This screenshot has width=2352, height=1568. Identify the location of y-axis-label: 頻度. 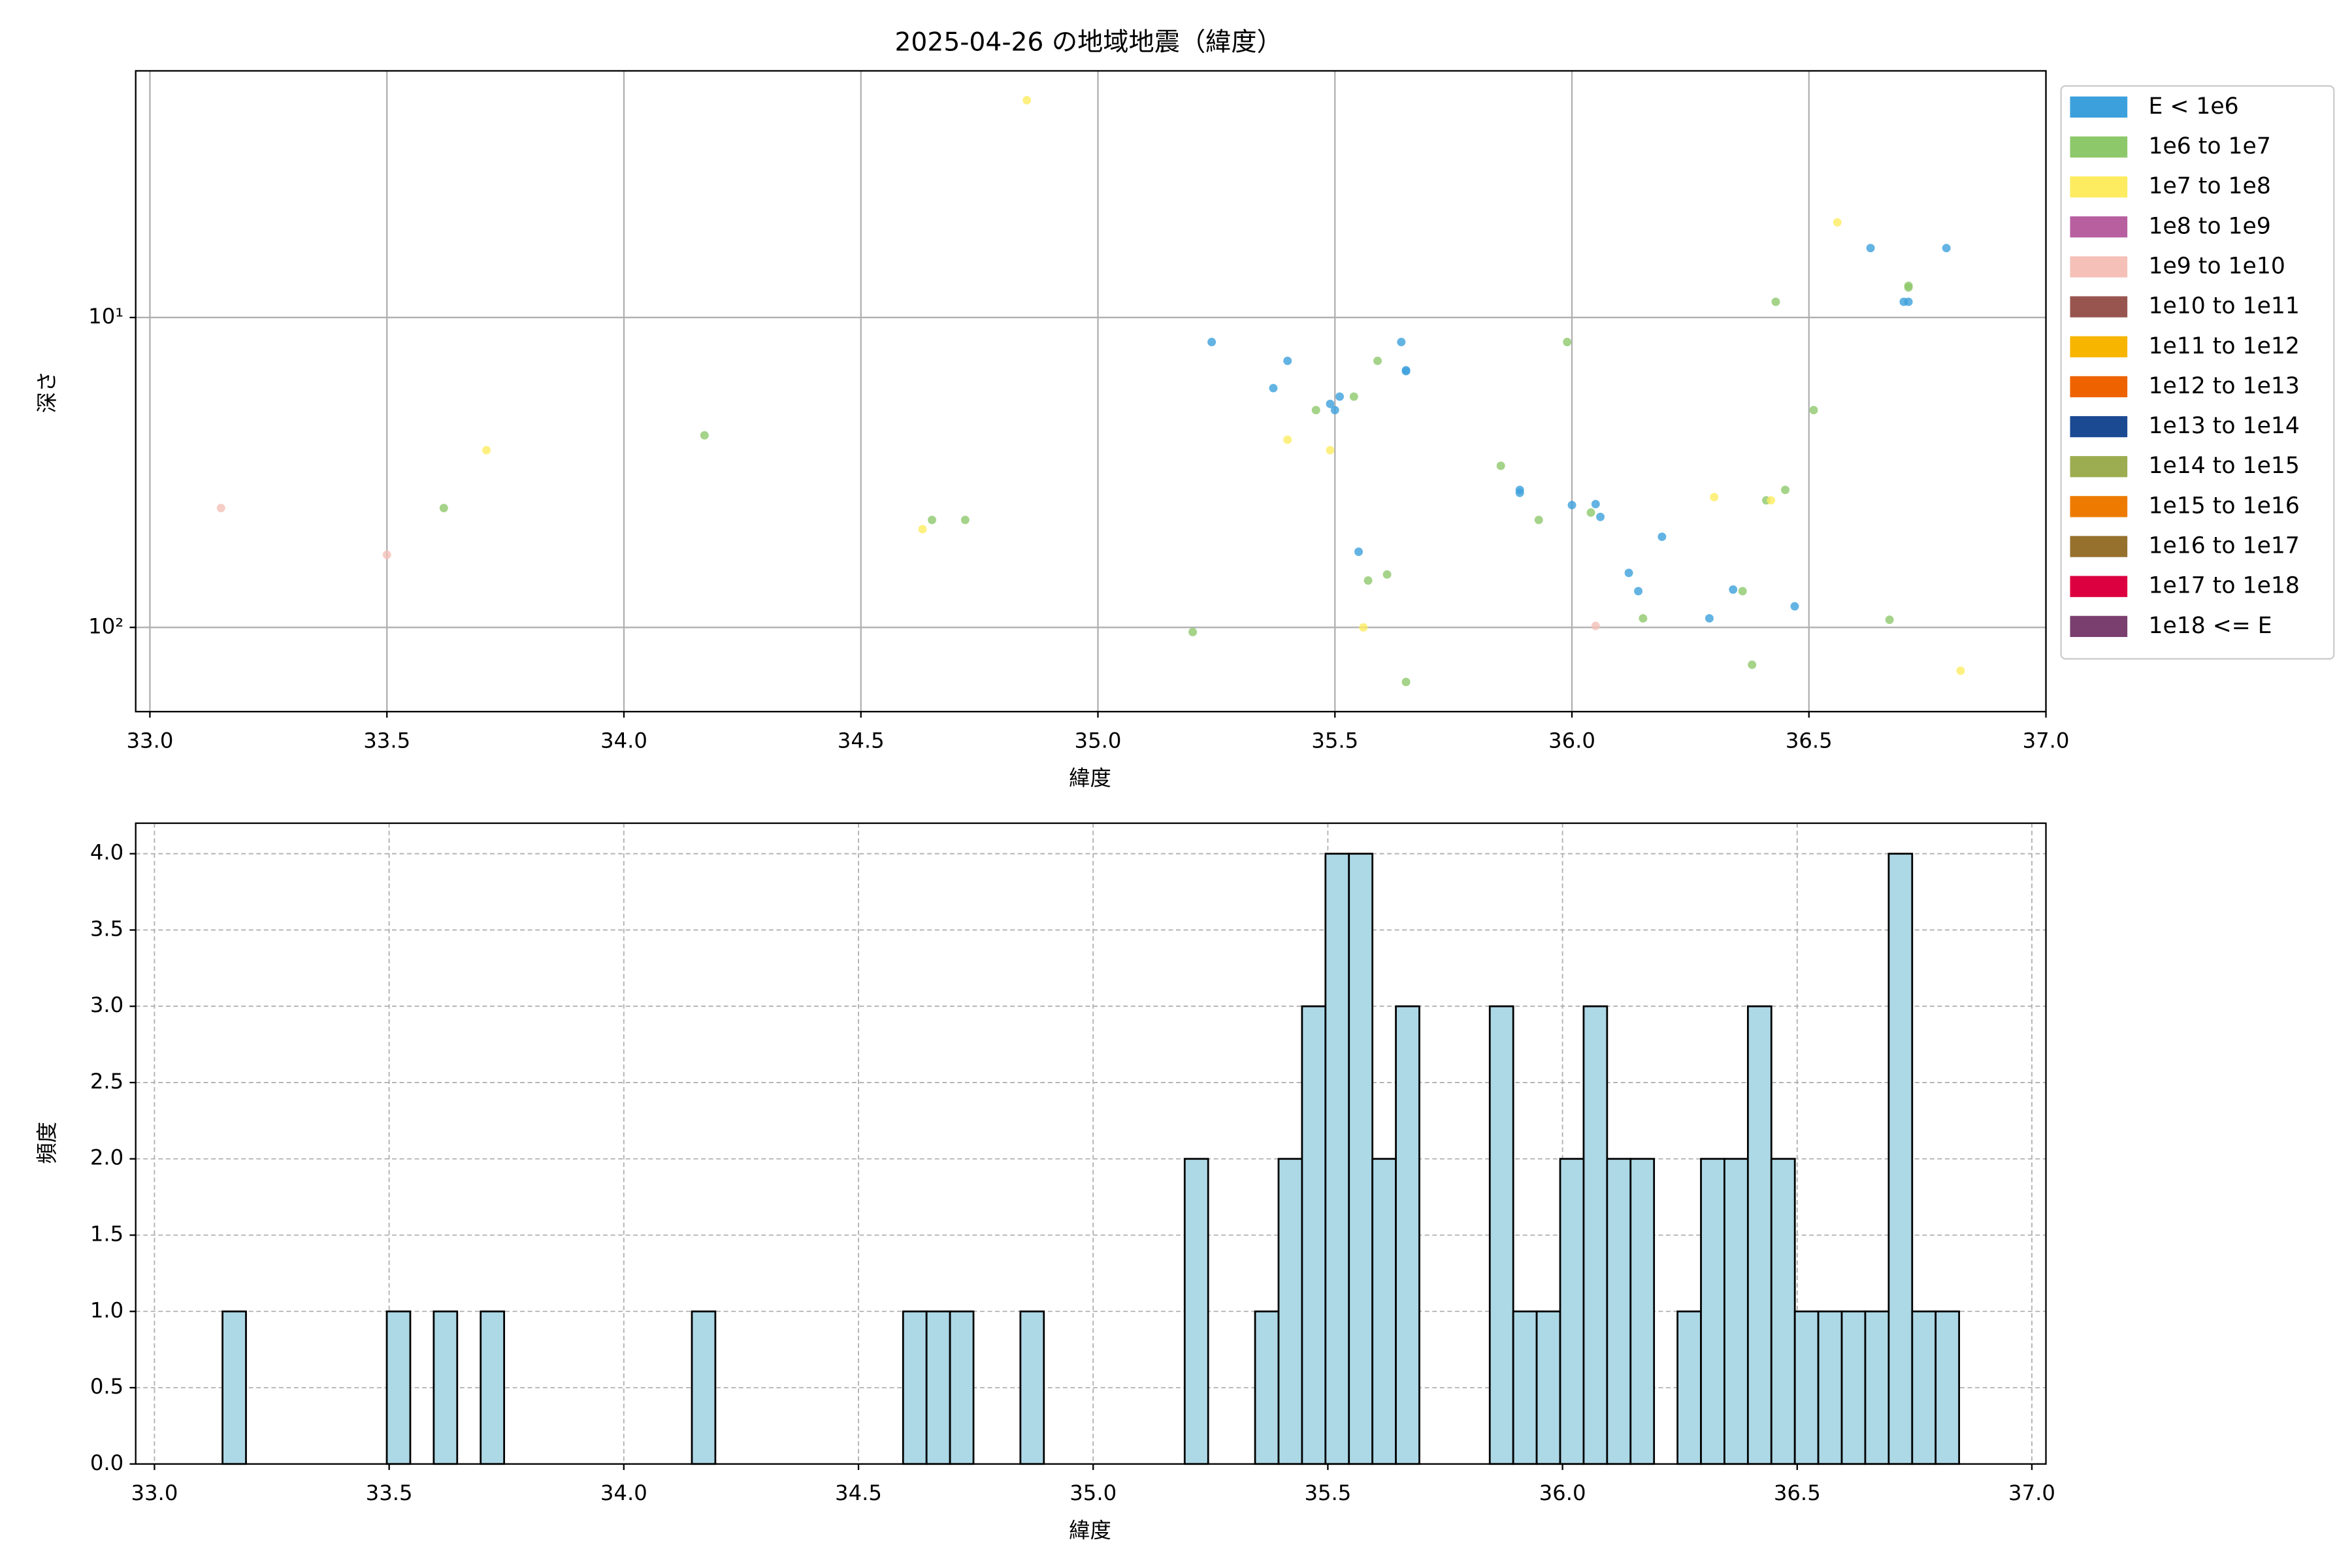
(47, 1143).